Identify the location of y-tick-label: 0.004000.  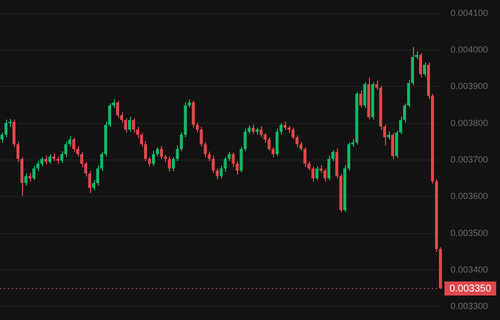
(469, 49).